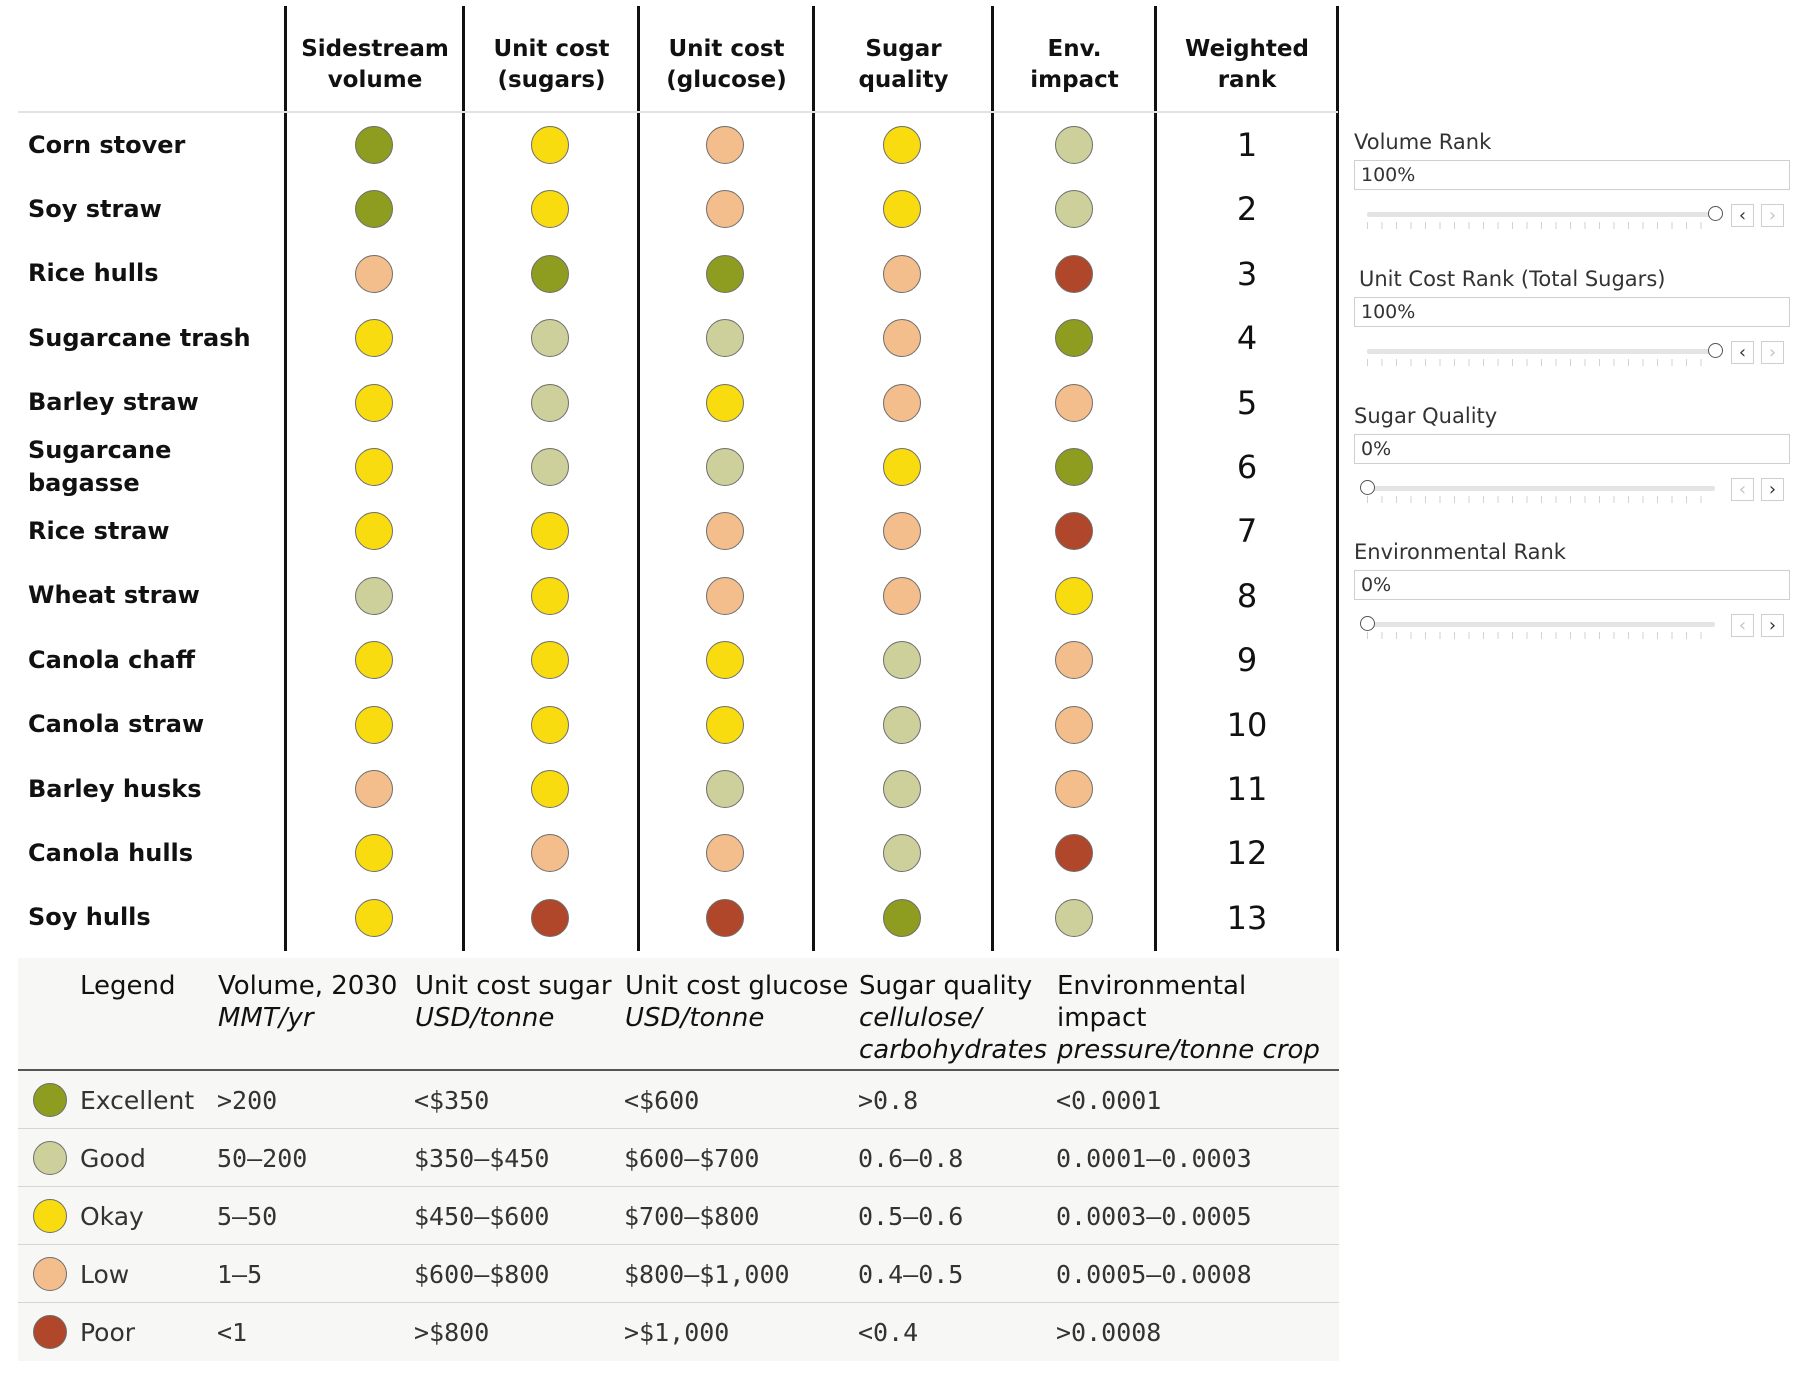 Image resolution: width=1820 pixels, height=1381 pixels. I want to click on row-label: Sugarcane trash, so click(139, 337).